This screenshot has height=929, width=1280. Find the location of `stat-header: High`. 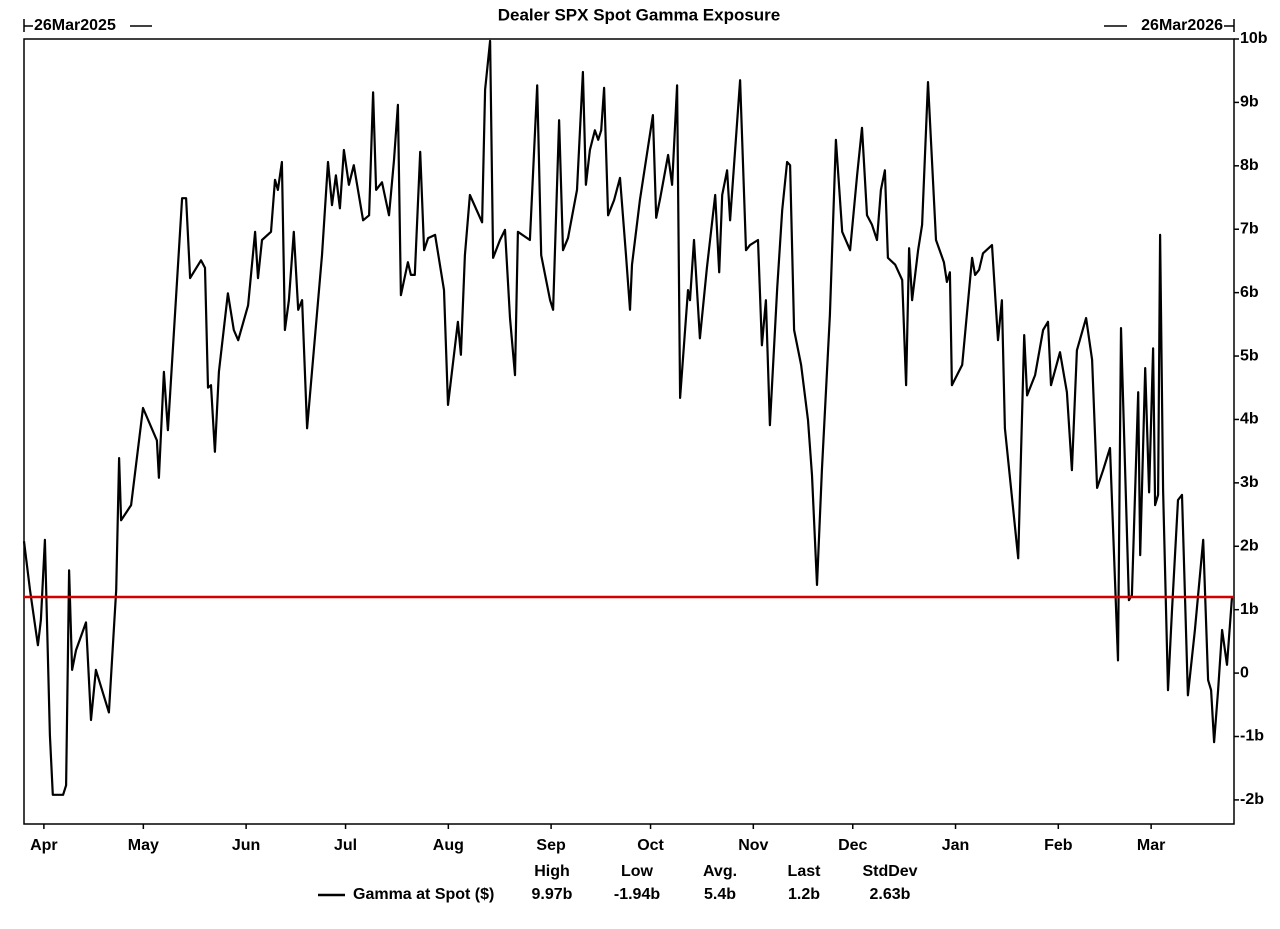

stat-header: High is located at coordinates (552, 871).